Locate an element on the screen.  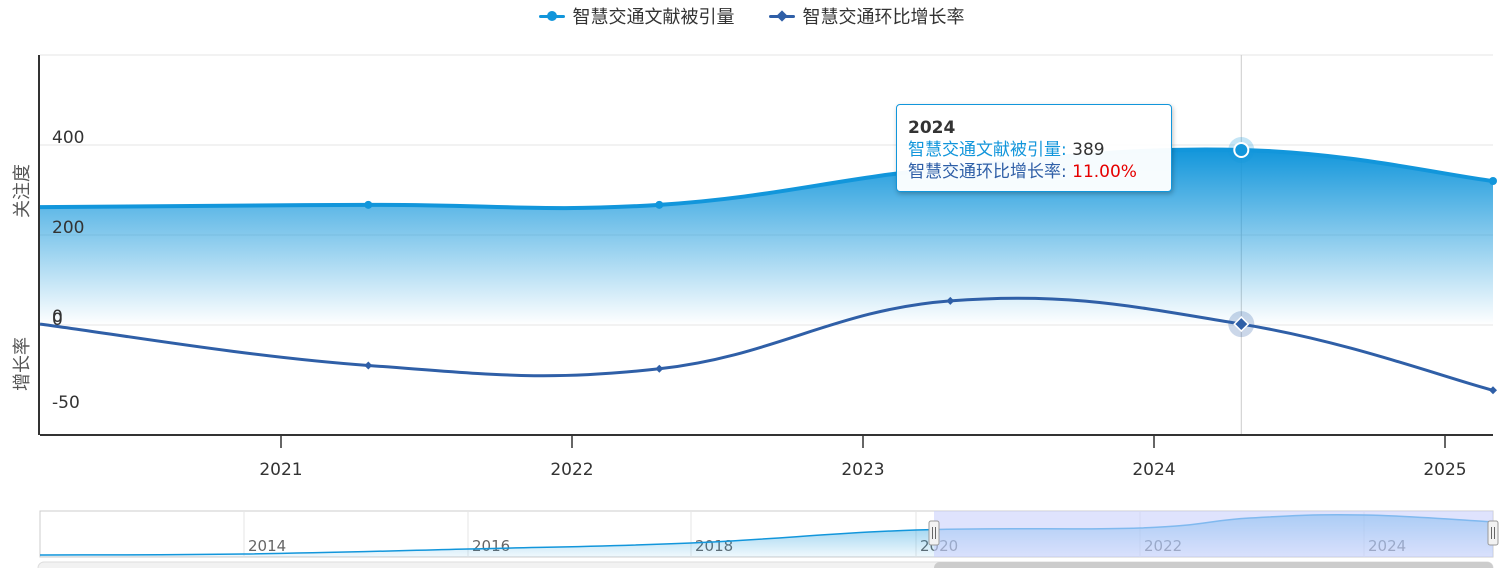
x-tick-label: 2024 is located at coordinates (1153, 470).